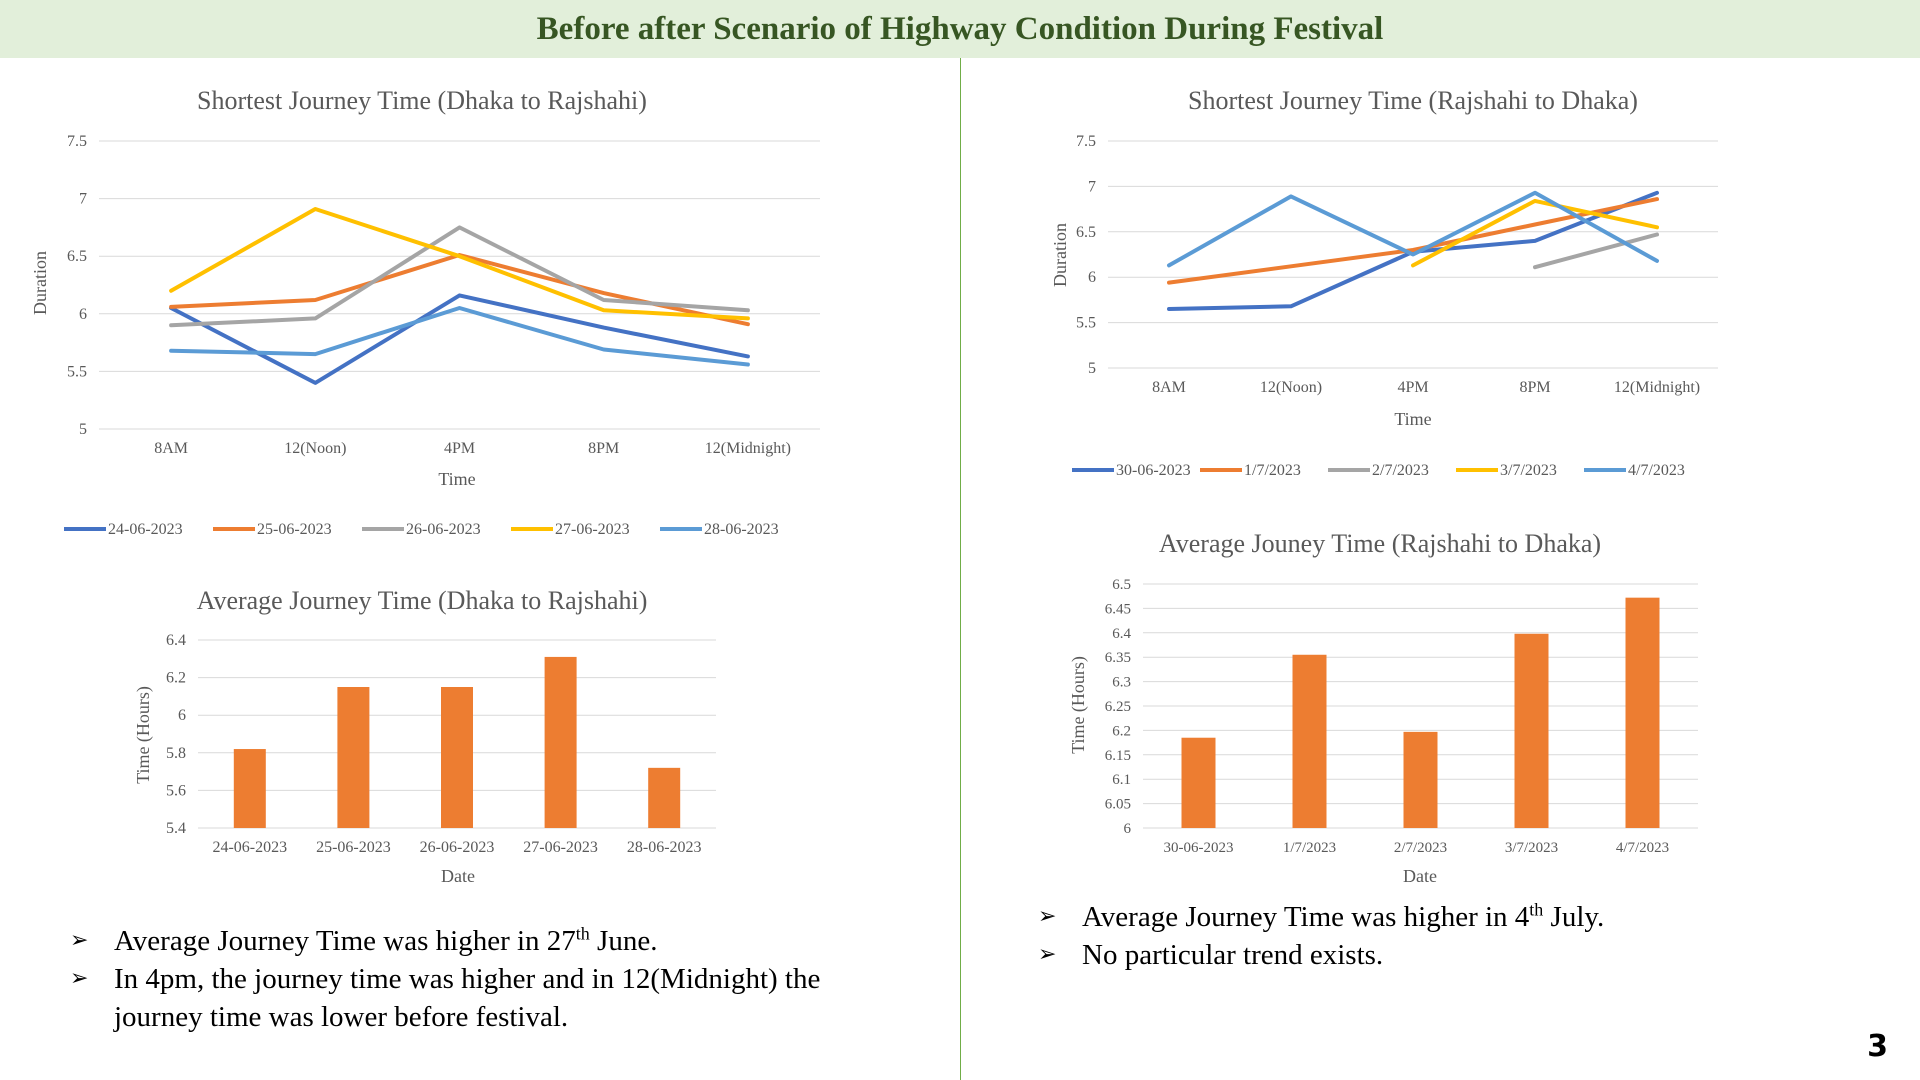  I want to click on x-tick-label: 4PM, so click(1412, 387).